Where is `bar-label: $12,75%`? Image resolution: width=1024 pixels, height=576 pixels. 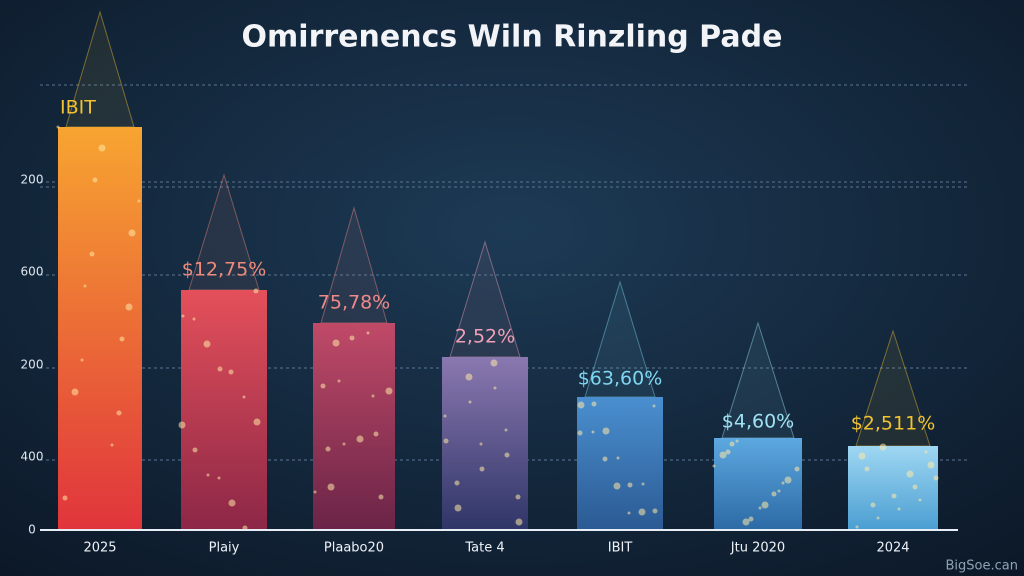 bar-label: $12,75% is located at coordinates (224, 270).